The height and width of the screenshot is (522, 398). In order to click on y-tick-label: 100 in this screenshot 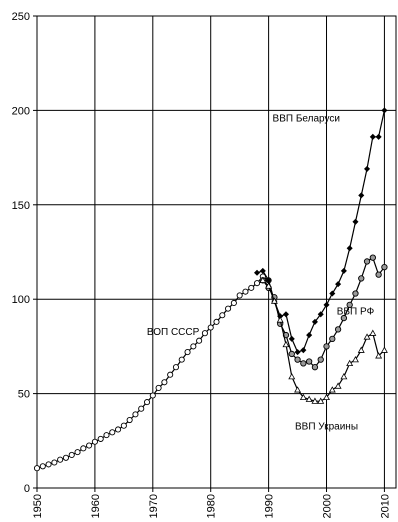, I will do `click(21, 300)`.